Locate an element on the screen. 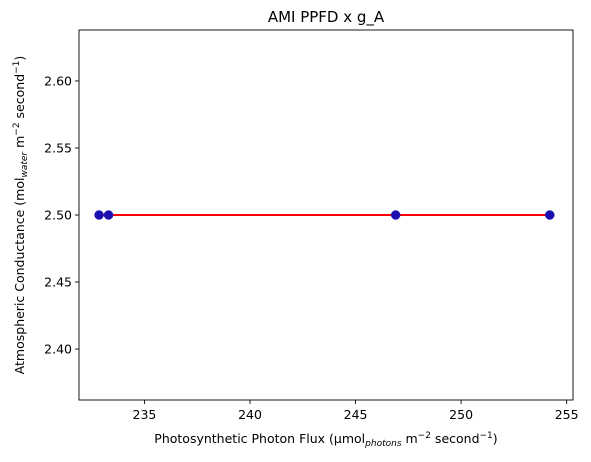  y-tick-label: 2.55 is located at coordinates (58, 147).